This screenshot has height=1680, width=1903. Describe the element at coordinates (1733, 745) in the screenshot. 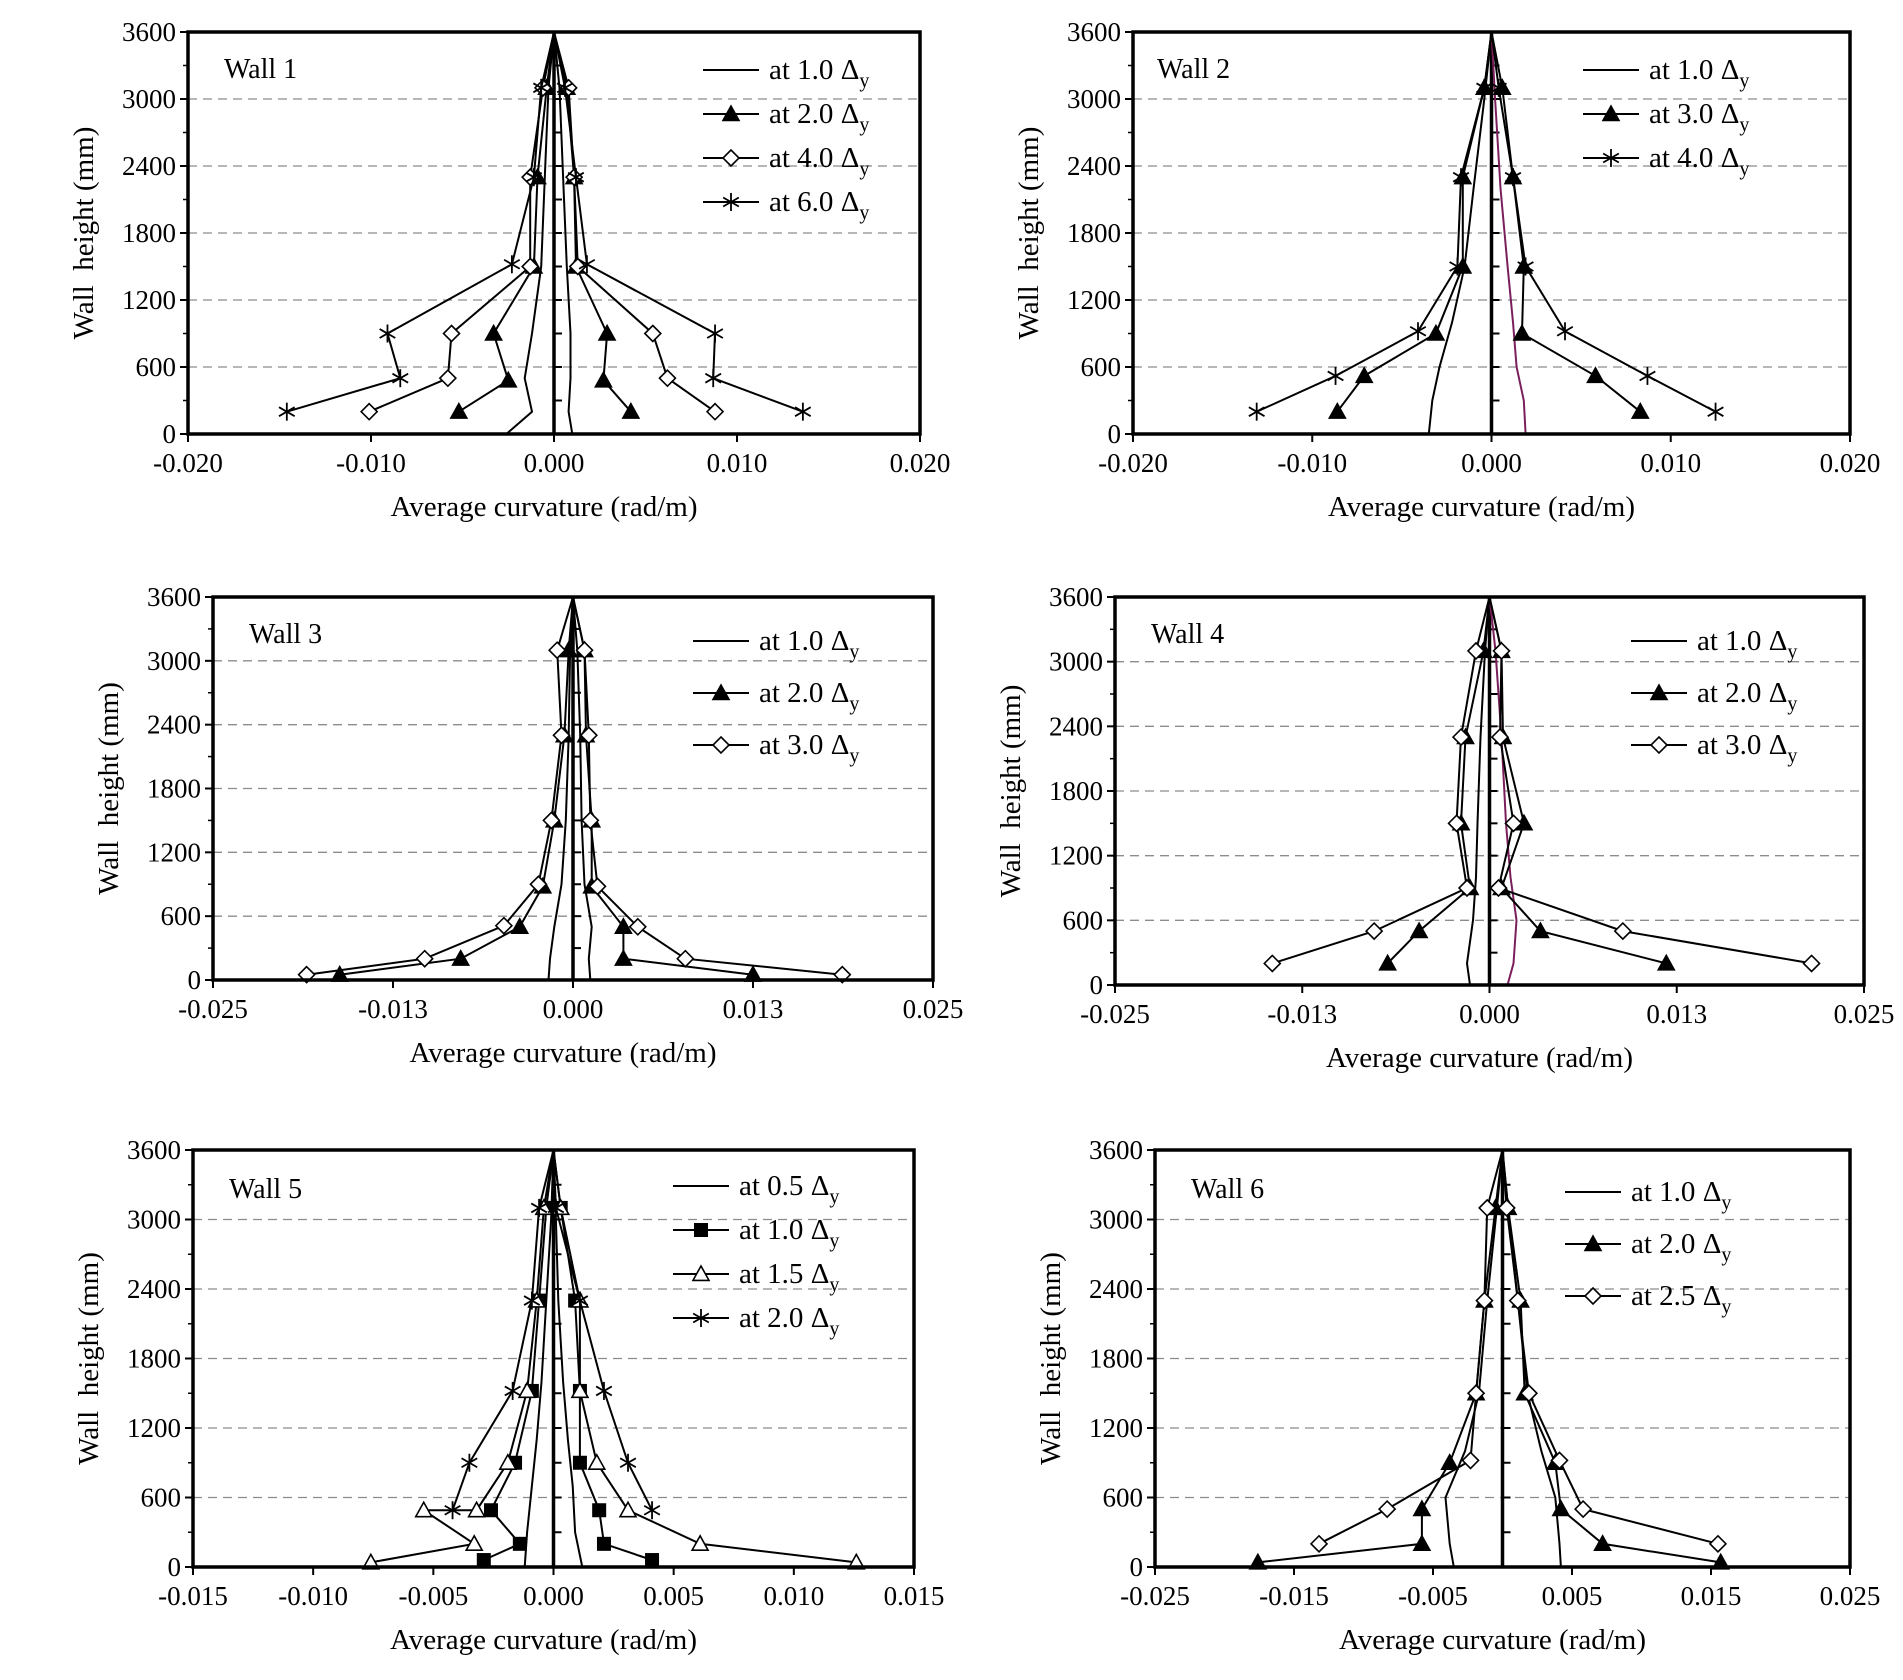

I see `legend-label-text: at 3.0` at that location.